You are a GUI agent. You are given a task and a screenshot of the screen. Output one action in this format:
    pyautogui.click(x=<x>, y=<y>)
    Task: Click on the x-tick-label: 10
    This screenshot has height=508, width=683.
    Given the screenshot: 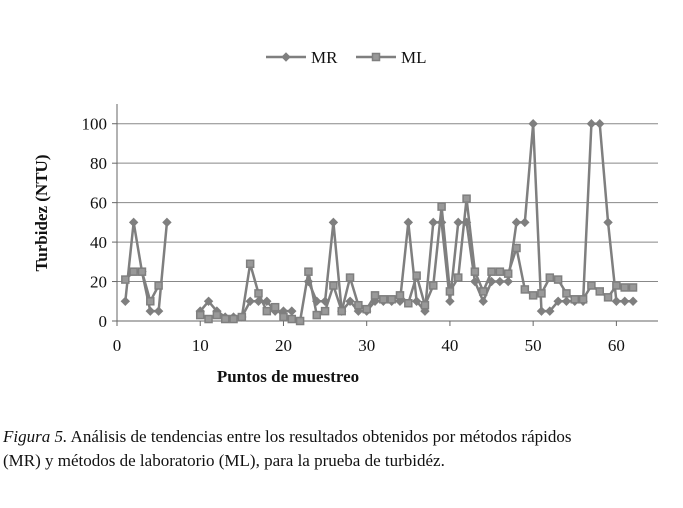 What is the action you would take?
    pyautogui.click(x=200, y=345)
    